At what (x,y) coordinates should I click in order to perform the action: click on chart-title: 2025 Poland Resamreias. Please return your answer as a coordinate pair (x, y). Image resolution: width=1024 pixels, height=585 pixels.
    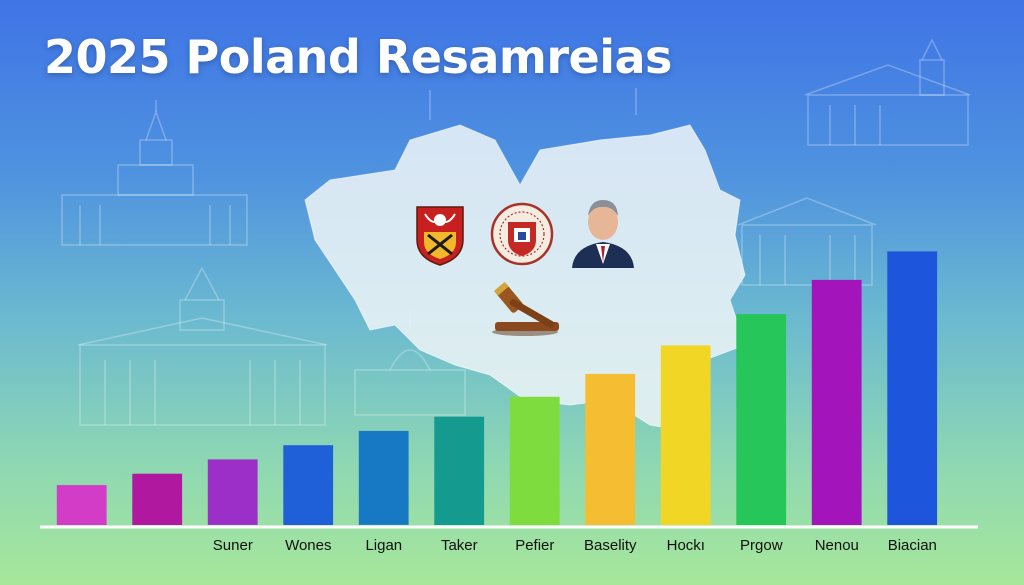
    Looking at the image, I should click on (358, 57).